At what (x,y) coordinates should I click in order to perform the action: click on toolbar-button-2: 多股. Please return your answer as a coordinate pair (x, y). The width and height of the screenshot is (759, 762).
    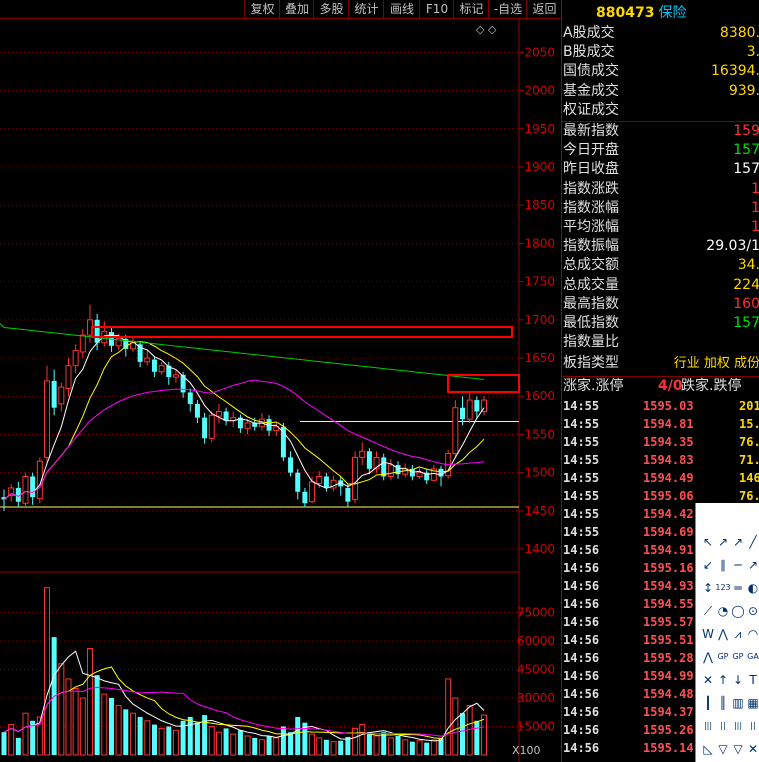
    Looking at the image, I should click on (331, 9).